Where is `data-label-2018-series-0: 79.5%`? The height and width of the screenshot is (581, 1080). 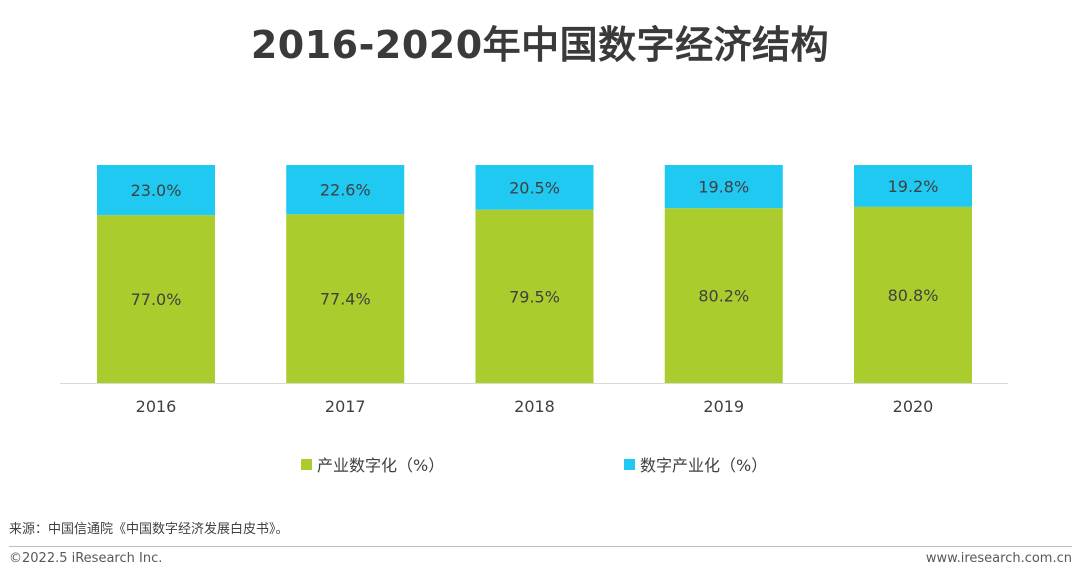
data-label-2018-series-0: 79.5% is located at coordinates (534, 296).